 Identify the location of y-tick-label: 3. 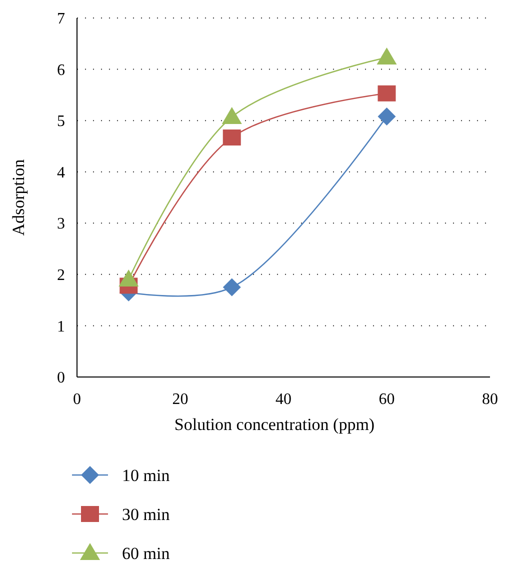
(61, 224).